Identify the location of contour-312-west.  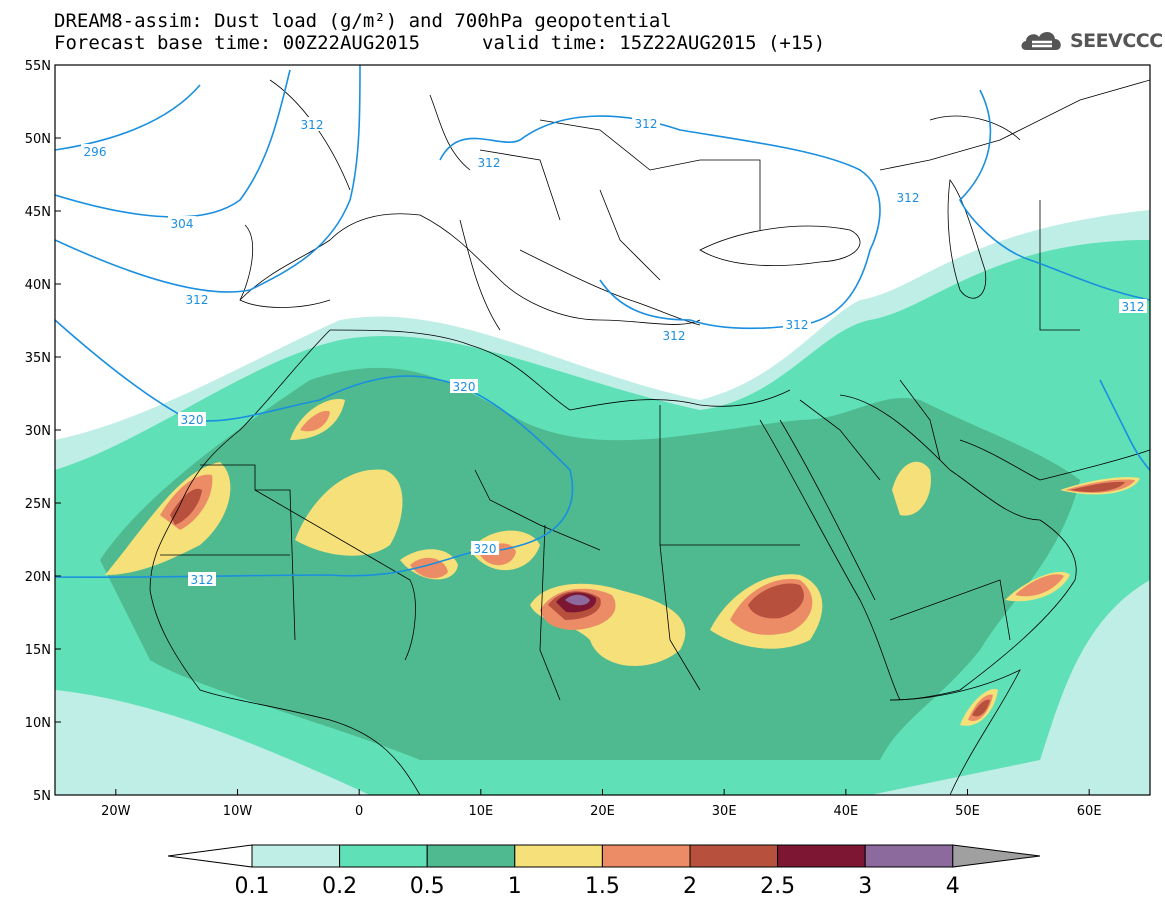
(208, 179).